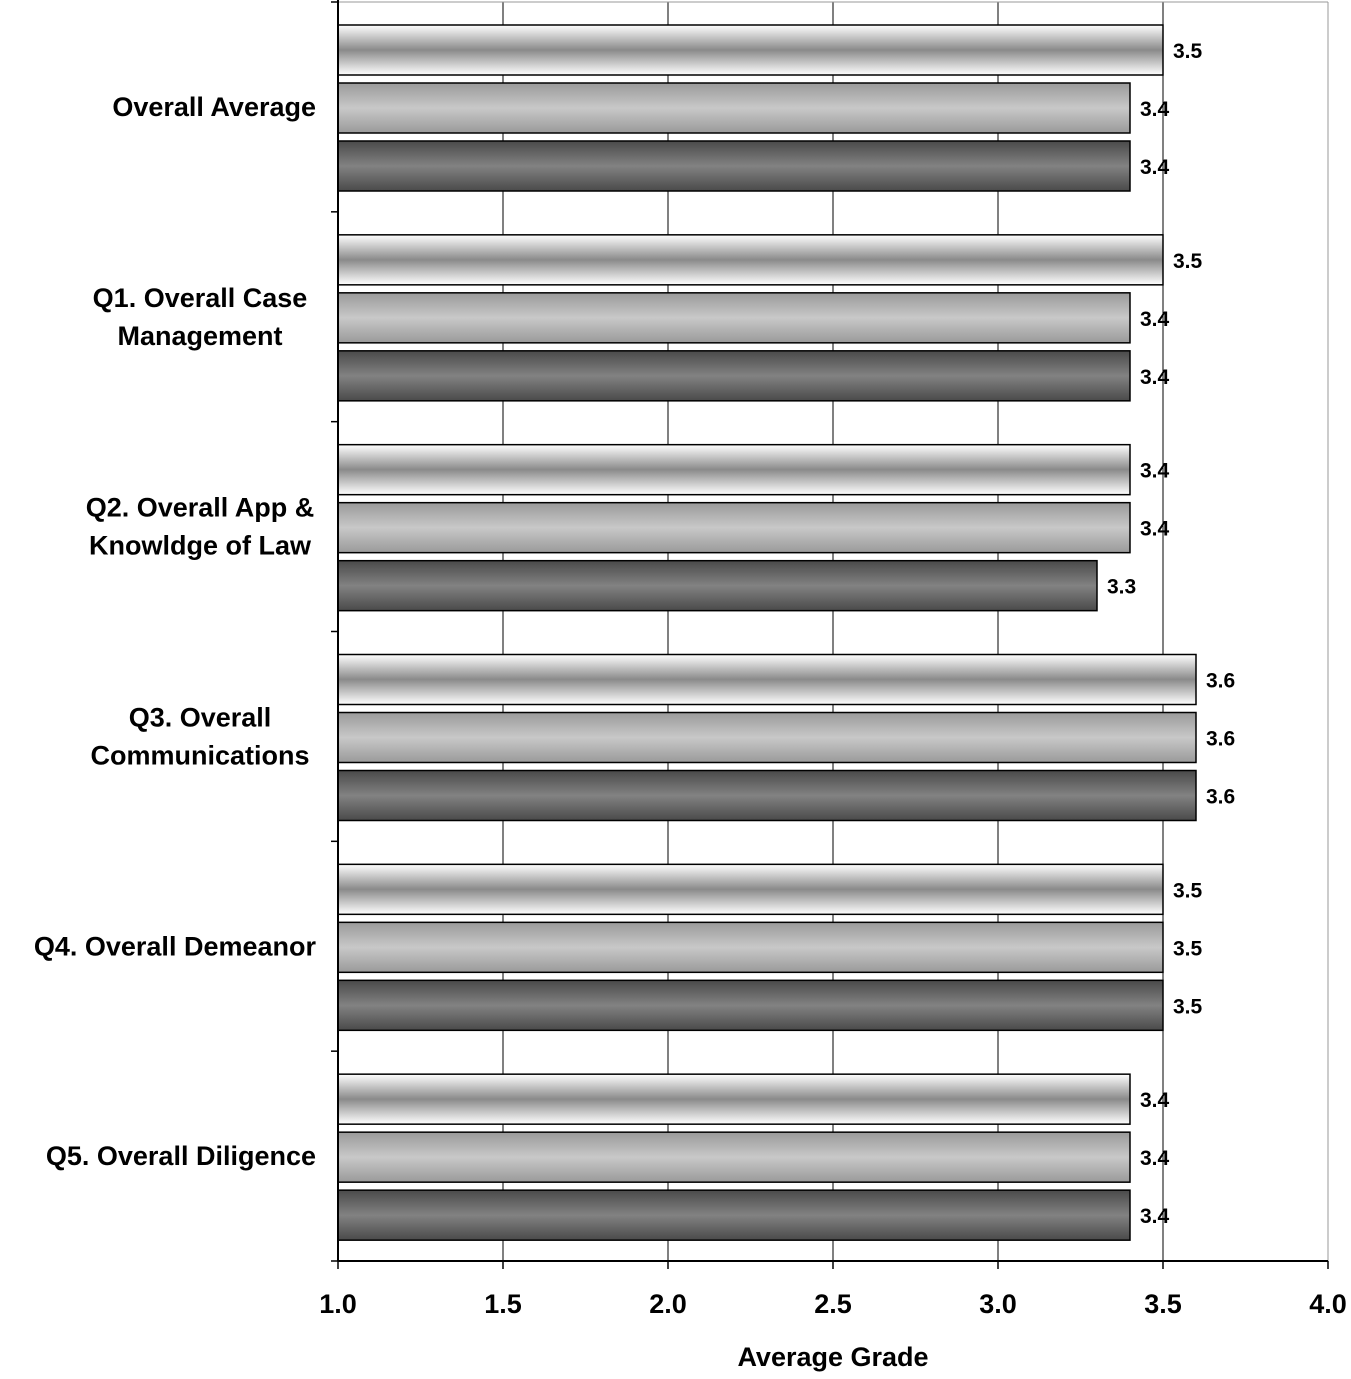  What do you see at coordinates (503, 1304) in the screenshot?
I see `x-tick-label: 1.5` at bounding box center [503, 1304].